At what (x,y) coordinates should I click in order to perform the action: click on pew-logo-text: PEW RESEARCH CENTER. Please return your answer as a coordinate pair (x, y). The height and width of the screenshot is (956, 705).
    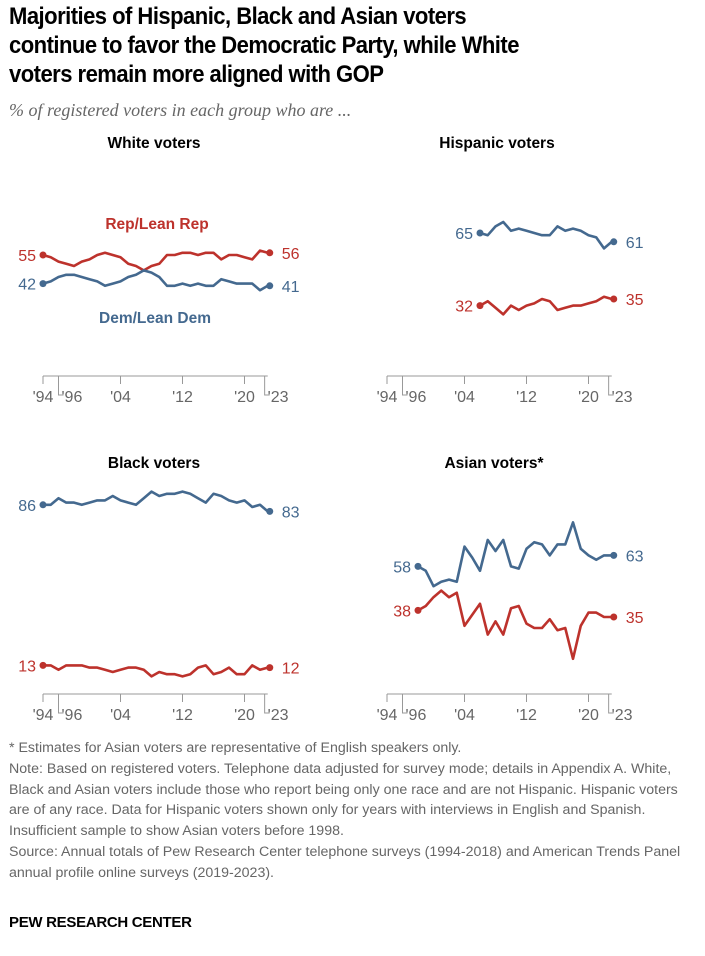
    Looking at the image, I should click on (100, 922).